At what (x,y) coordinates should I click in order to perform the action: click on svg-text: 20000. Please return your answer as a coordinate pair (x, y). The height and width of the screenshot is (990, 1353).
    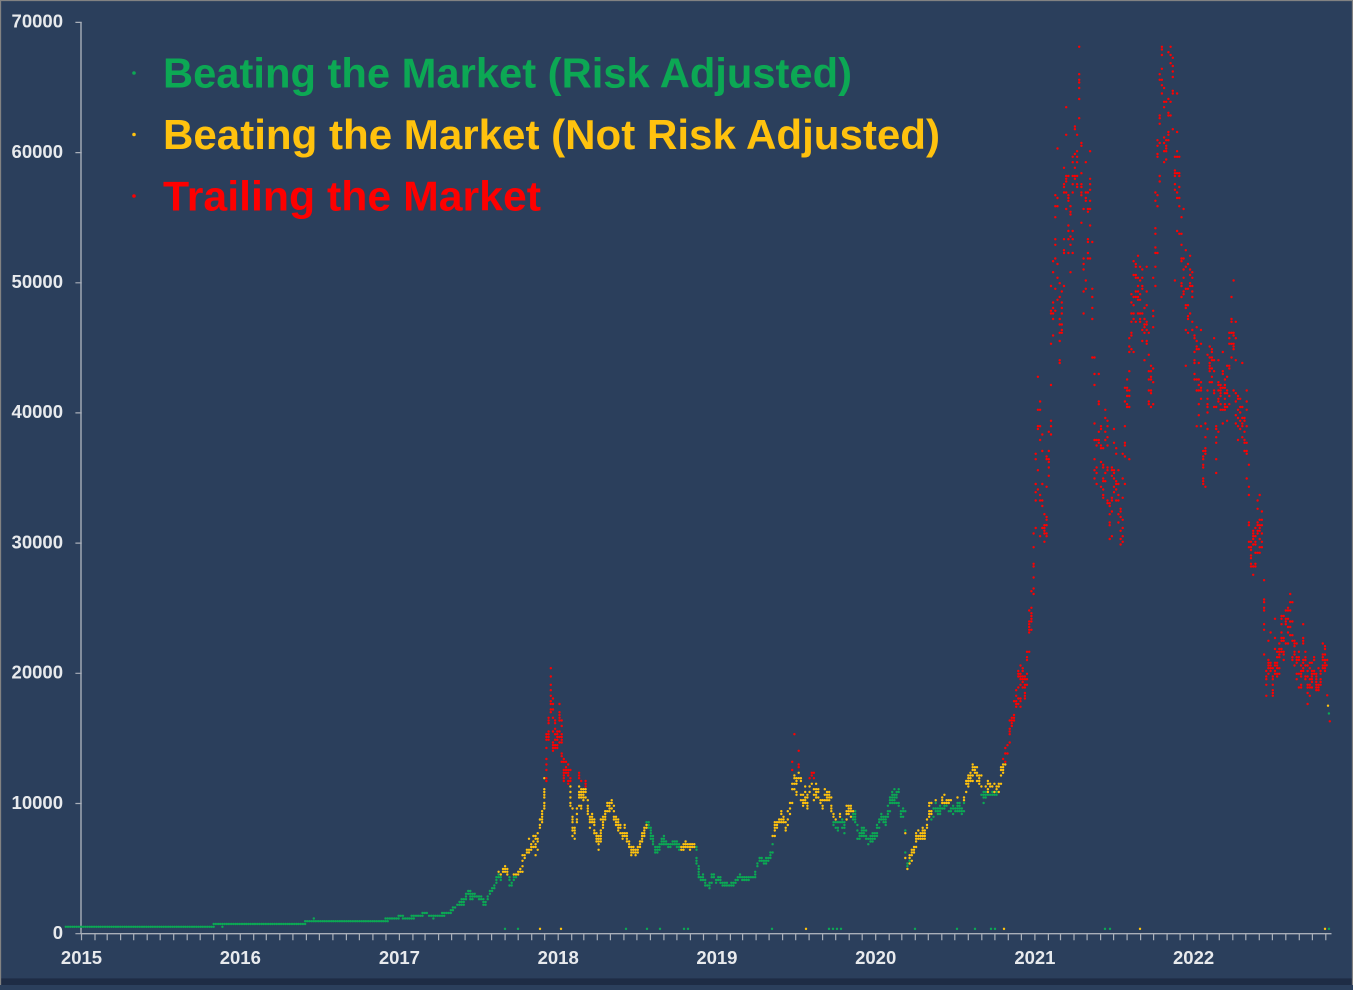
    Looking at the image, I should click on (37, 672).